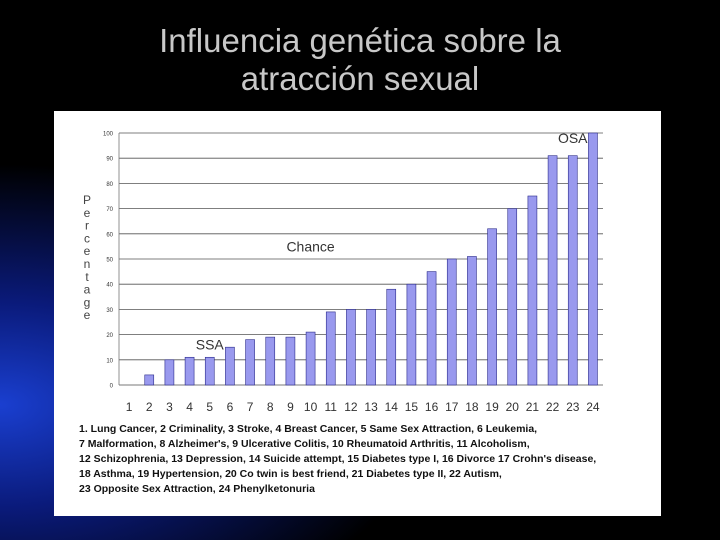  I want to click on y-tick-label: 70, so click(109, 210).